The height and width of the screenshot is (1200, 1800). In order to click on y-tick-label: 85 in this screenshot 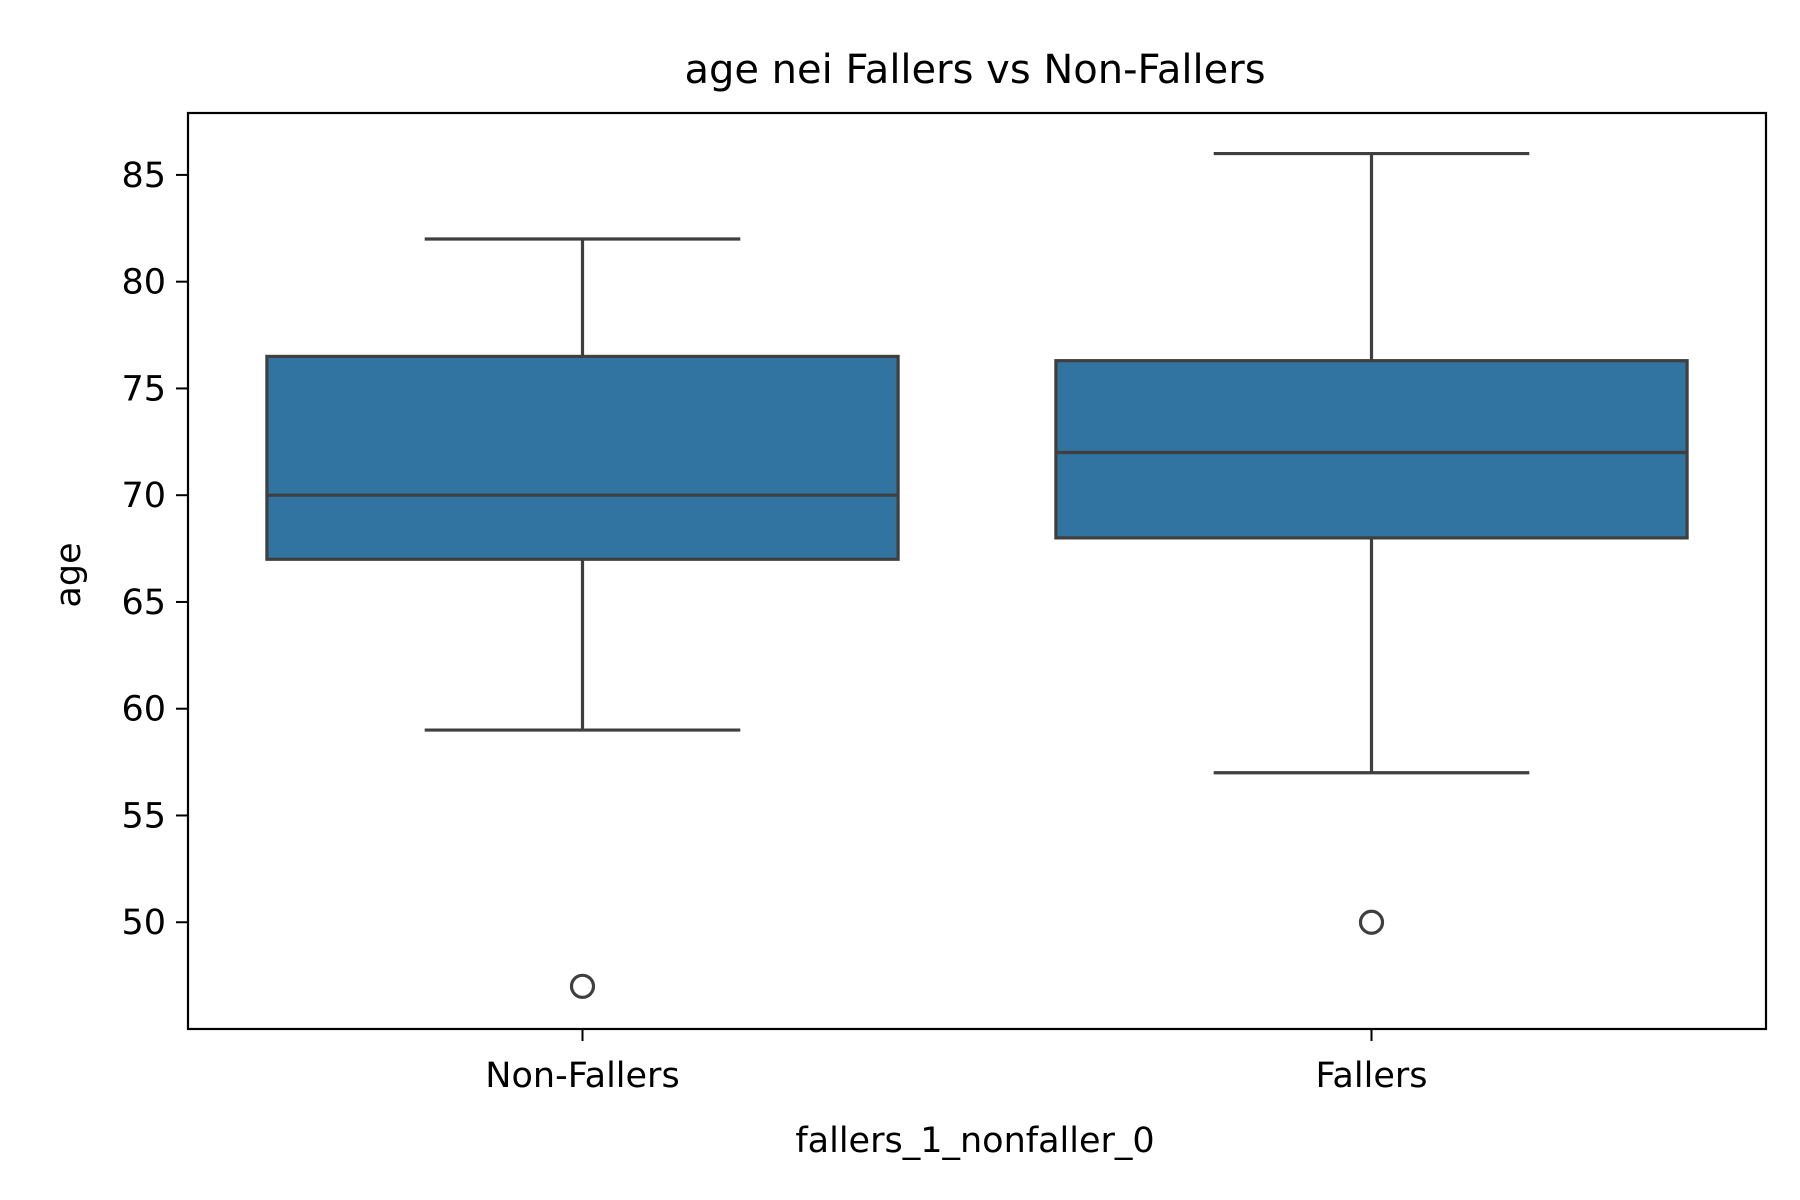, I will do `click(143, 176)`.